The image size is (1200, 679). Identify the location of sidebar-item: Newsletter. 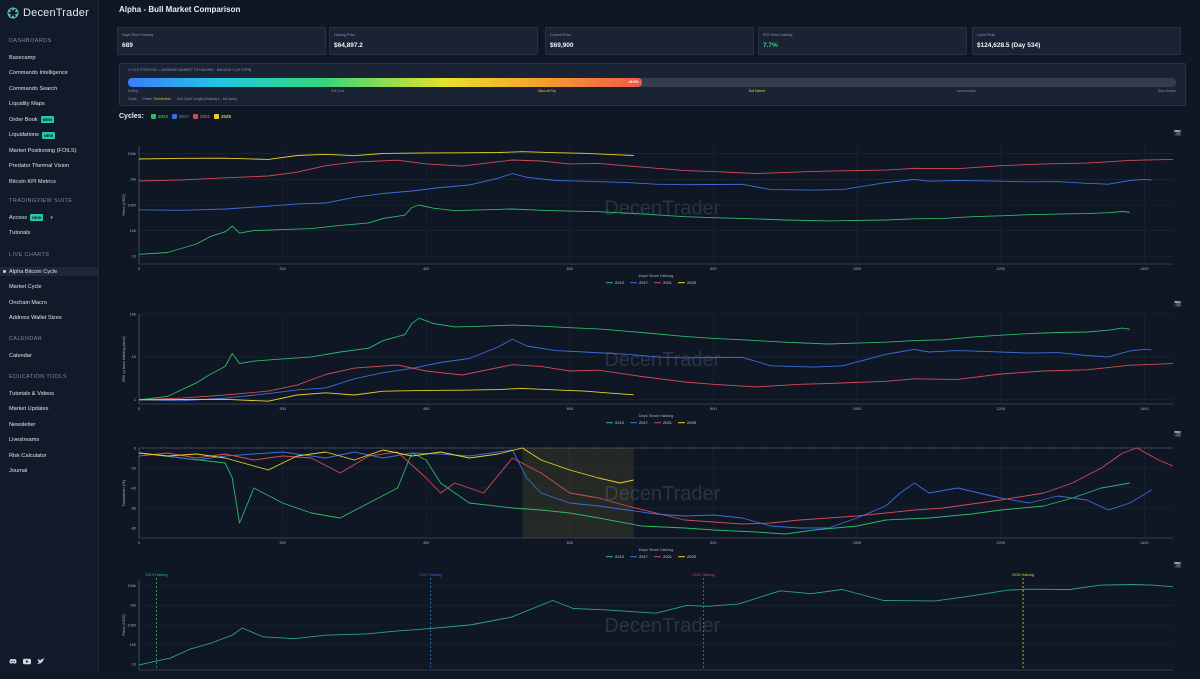
(22, 424).